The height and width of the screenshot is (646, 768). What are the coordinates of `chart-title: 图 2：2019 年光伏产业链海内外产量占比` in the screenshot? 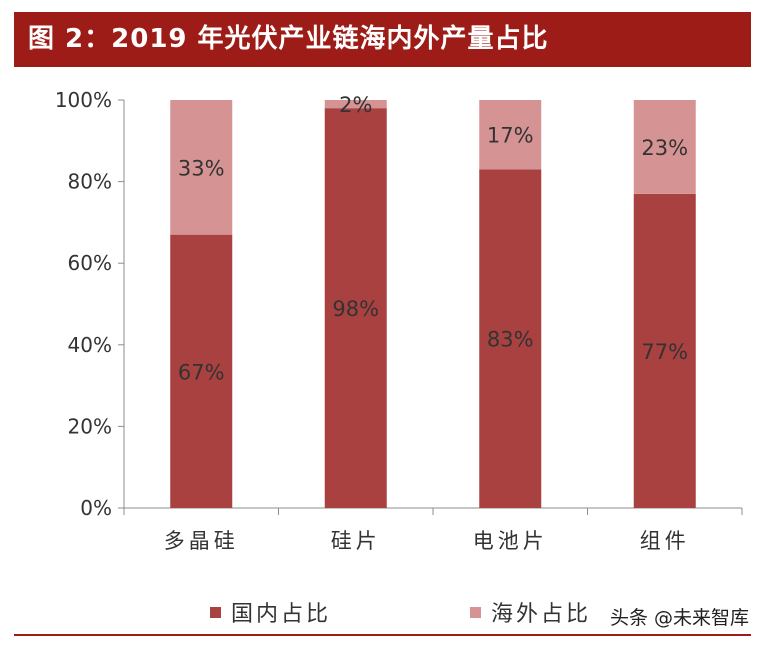 It's located at (382, 39).